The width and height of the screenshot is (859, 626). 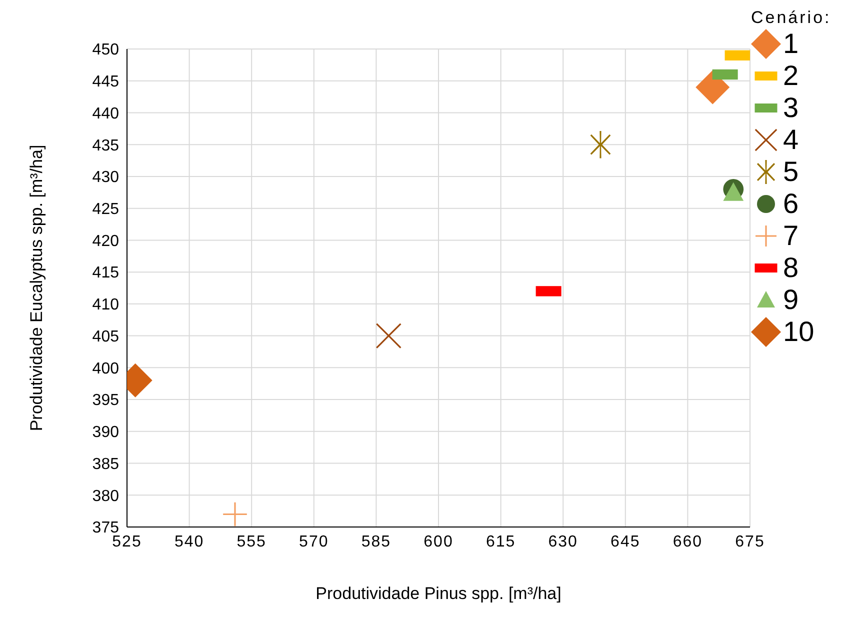 I want to click on x-tick-label: 630, so click(x=563, y=541).